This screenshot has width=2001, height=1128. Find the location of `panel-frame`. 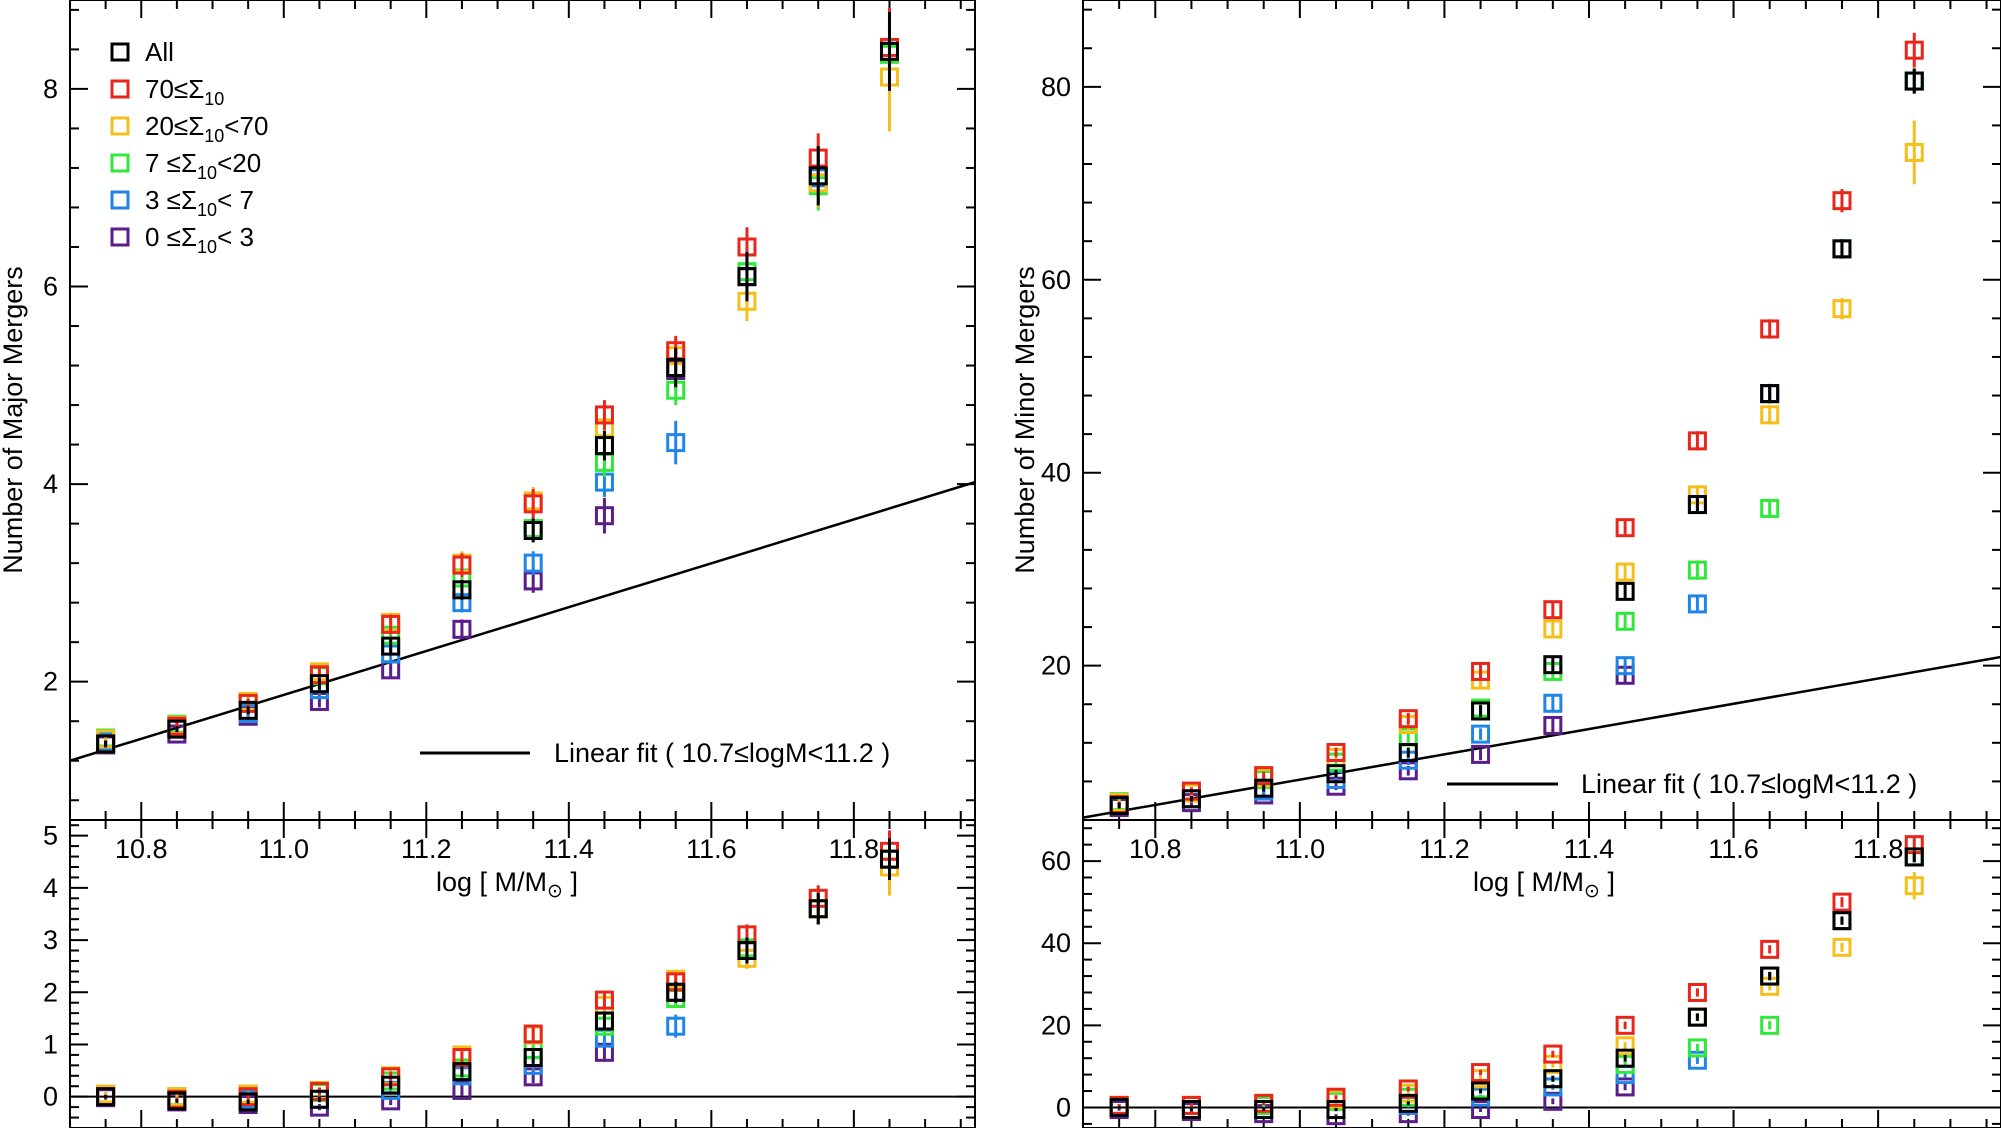

panel-frame is located at coordinates (1541, 973).